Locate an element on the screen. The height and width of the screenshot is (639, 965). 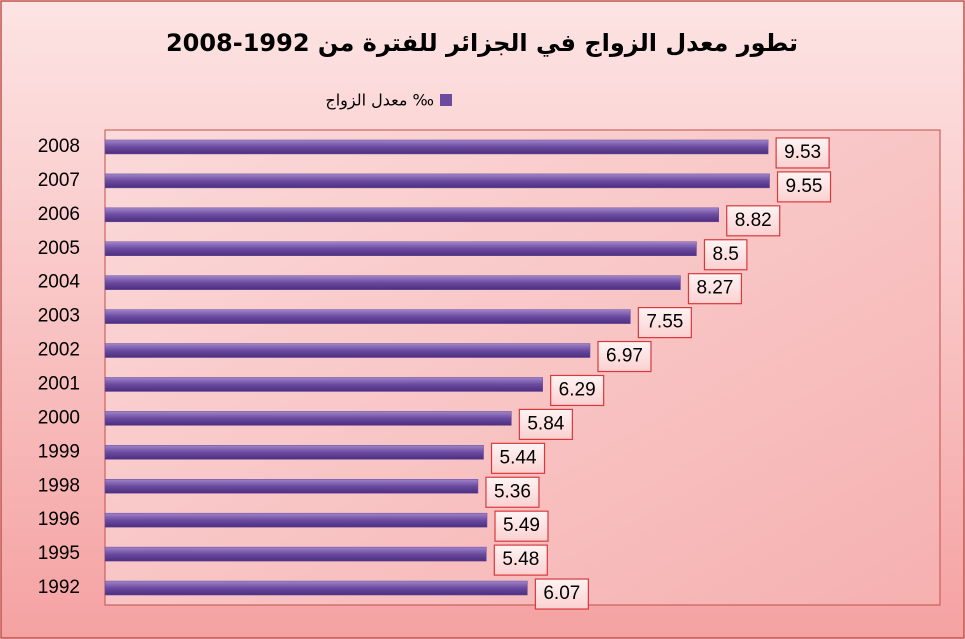
y-tick-label: 2006 is located at coordinates (59, 214).